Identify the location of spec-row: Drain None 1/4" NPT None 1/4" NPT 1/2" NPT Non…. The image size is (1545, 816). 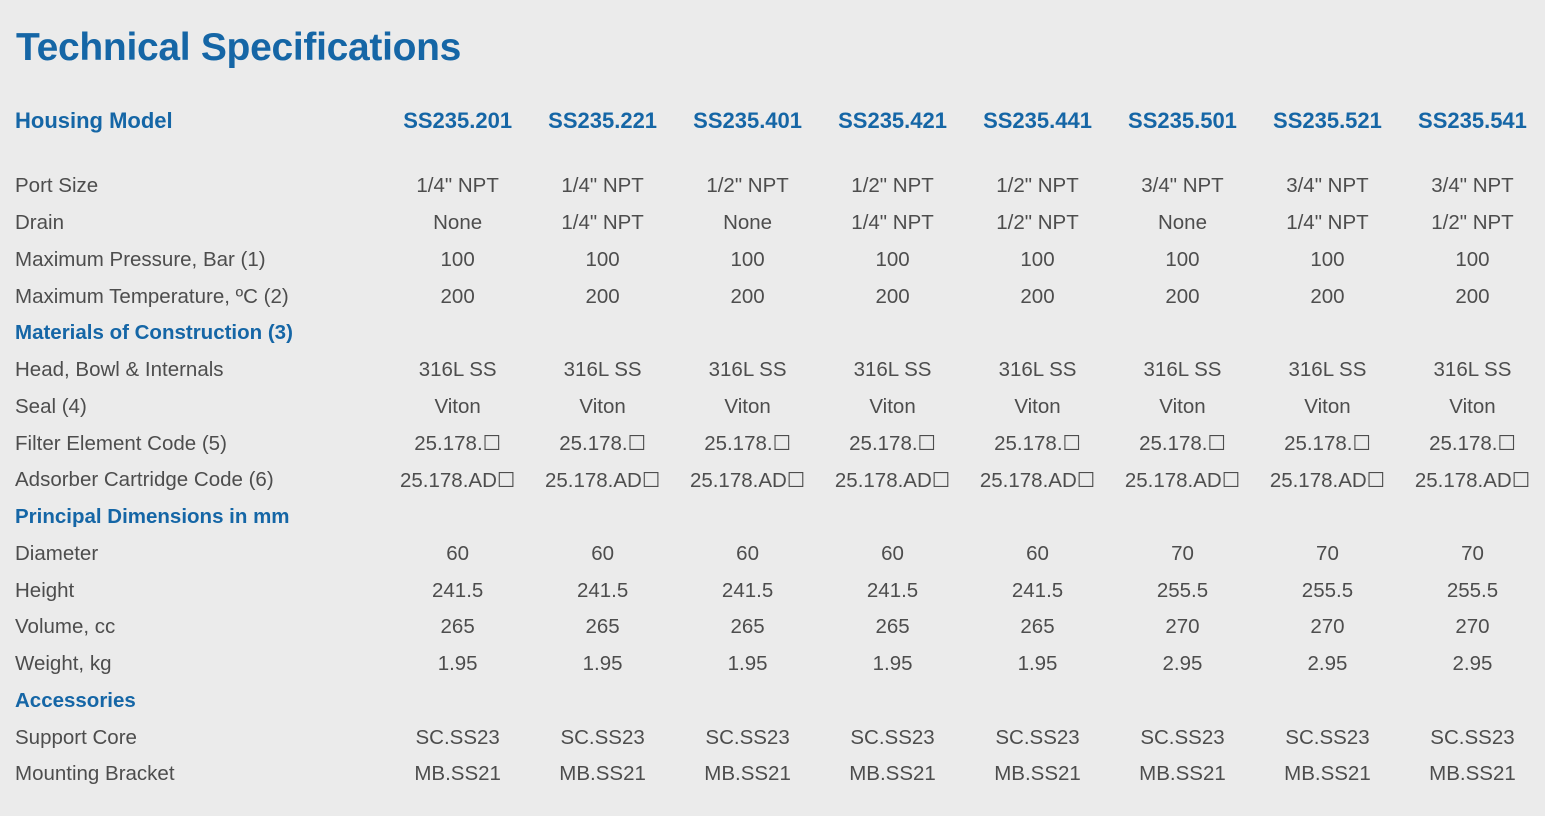
(776, 223).